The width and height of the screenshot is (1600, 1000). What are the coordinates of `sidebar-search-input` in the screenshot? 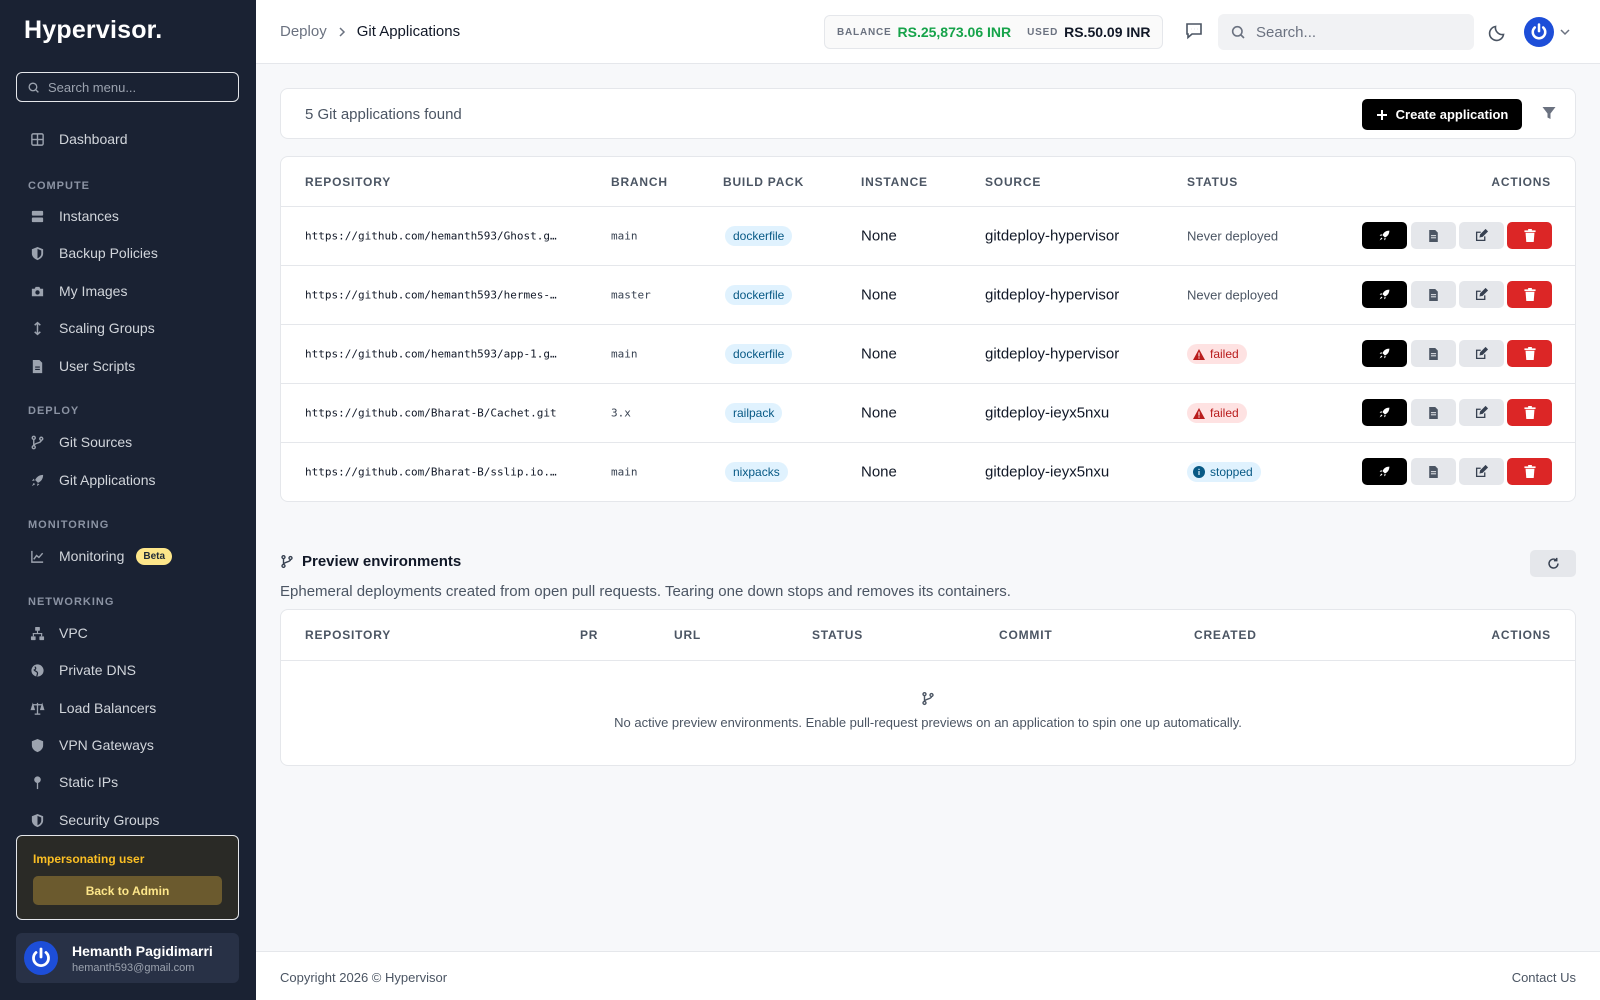 It's located at (138, 87).